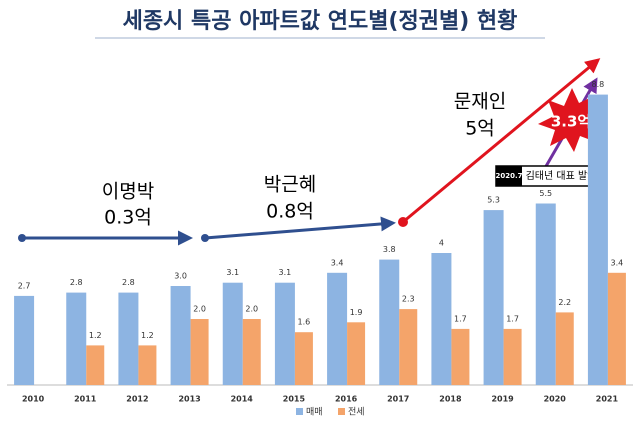 The image size is (640, 424). I want to click on x-tick-label: 2010, so click(33, 399).